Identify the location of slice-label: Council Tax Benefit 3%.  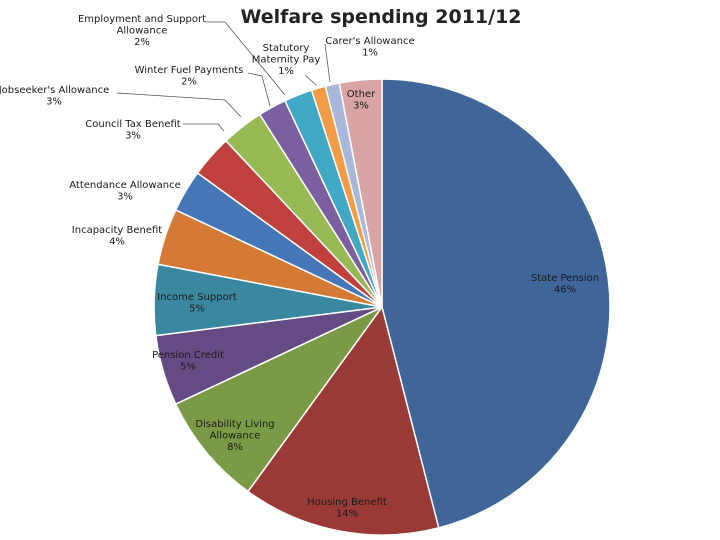
(132, 130).